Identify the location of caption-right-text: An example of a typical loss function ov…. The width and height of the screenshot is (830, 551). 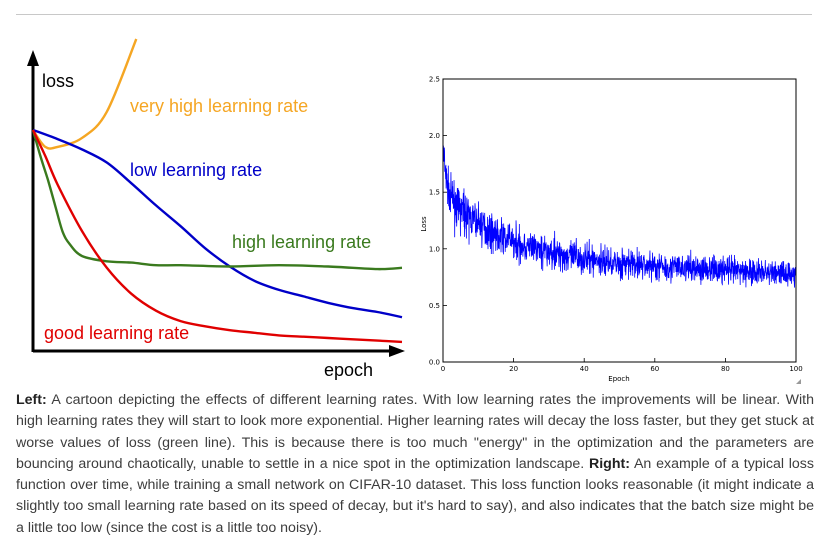
(415, 495).